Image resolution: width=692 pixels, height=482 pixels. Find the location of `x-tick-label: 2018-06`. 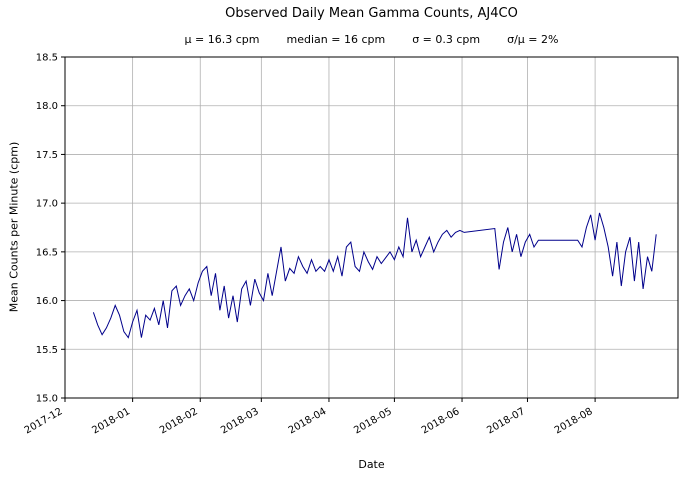

x-tick-label: 2018-06 is located at coordinates (441, 421).